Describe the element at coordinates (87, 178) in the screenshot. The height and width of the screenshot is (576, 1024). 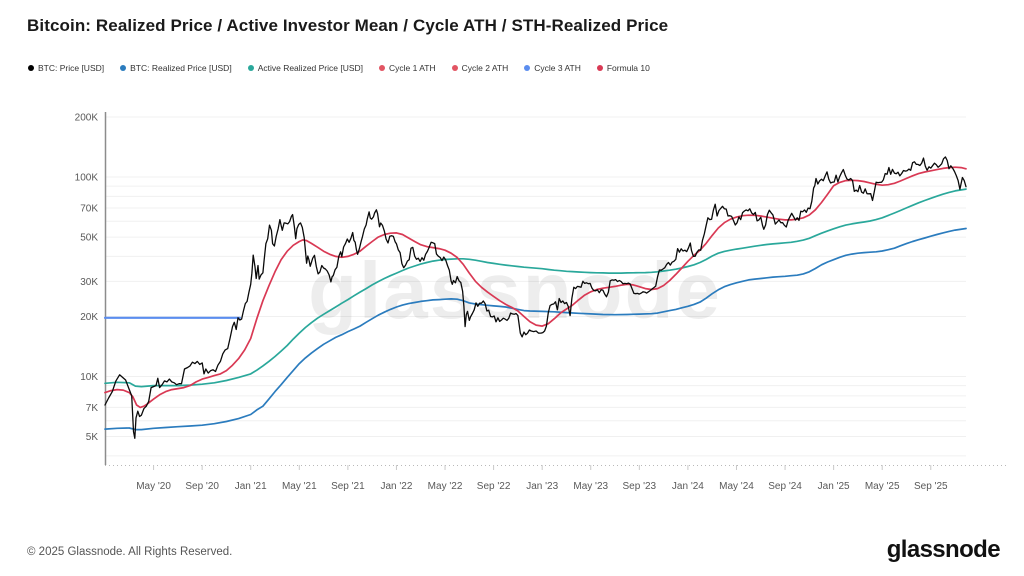
I see `svg-text: 100K` at that location.